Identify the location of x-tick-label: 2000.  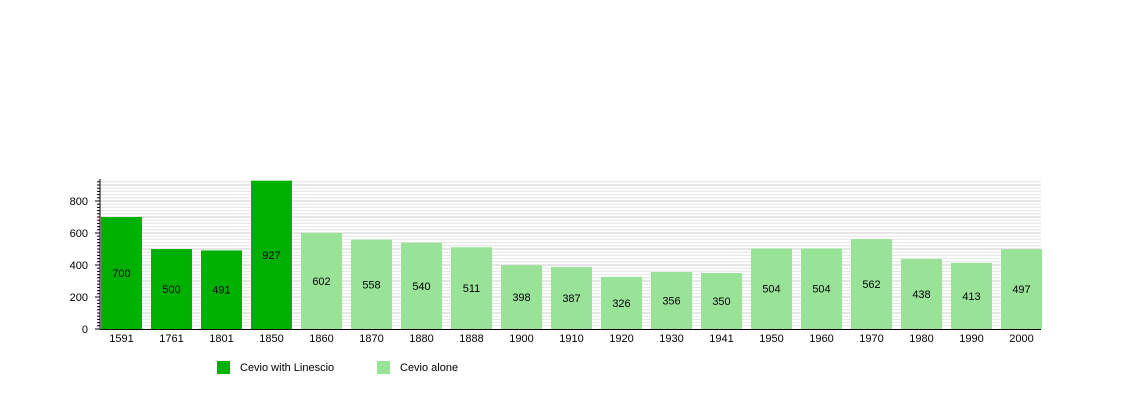
(1021, 339).